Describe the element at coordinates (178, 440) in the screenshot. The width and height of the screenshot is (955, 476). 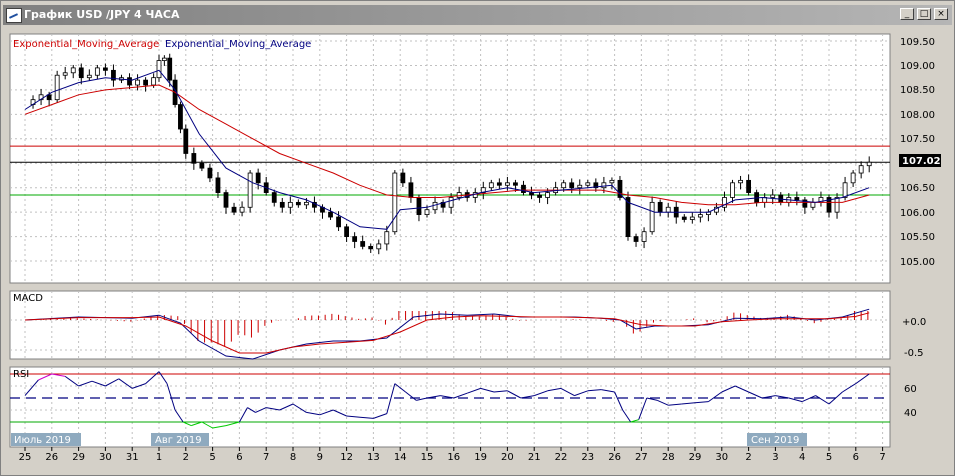
I see `month-label-aug: Авг 2019` at that location.